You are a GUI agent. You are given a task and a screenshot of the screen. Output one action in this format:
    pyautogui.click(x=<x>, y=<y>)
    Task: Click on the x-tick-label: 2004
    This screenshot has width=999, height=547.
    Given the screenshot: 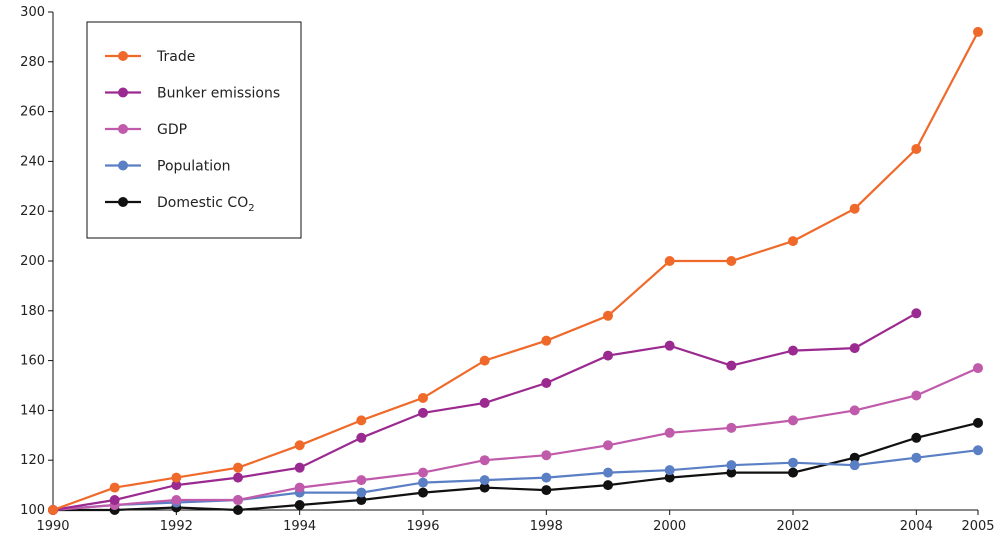 What is the action you would take?
    pyautogui.click(x=916, y=526)
    